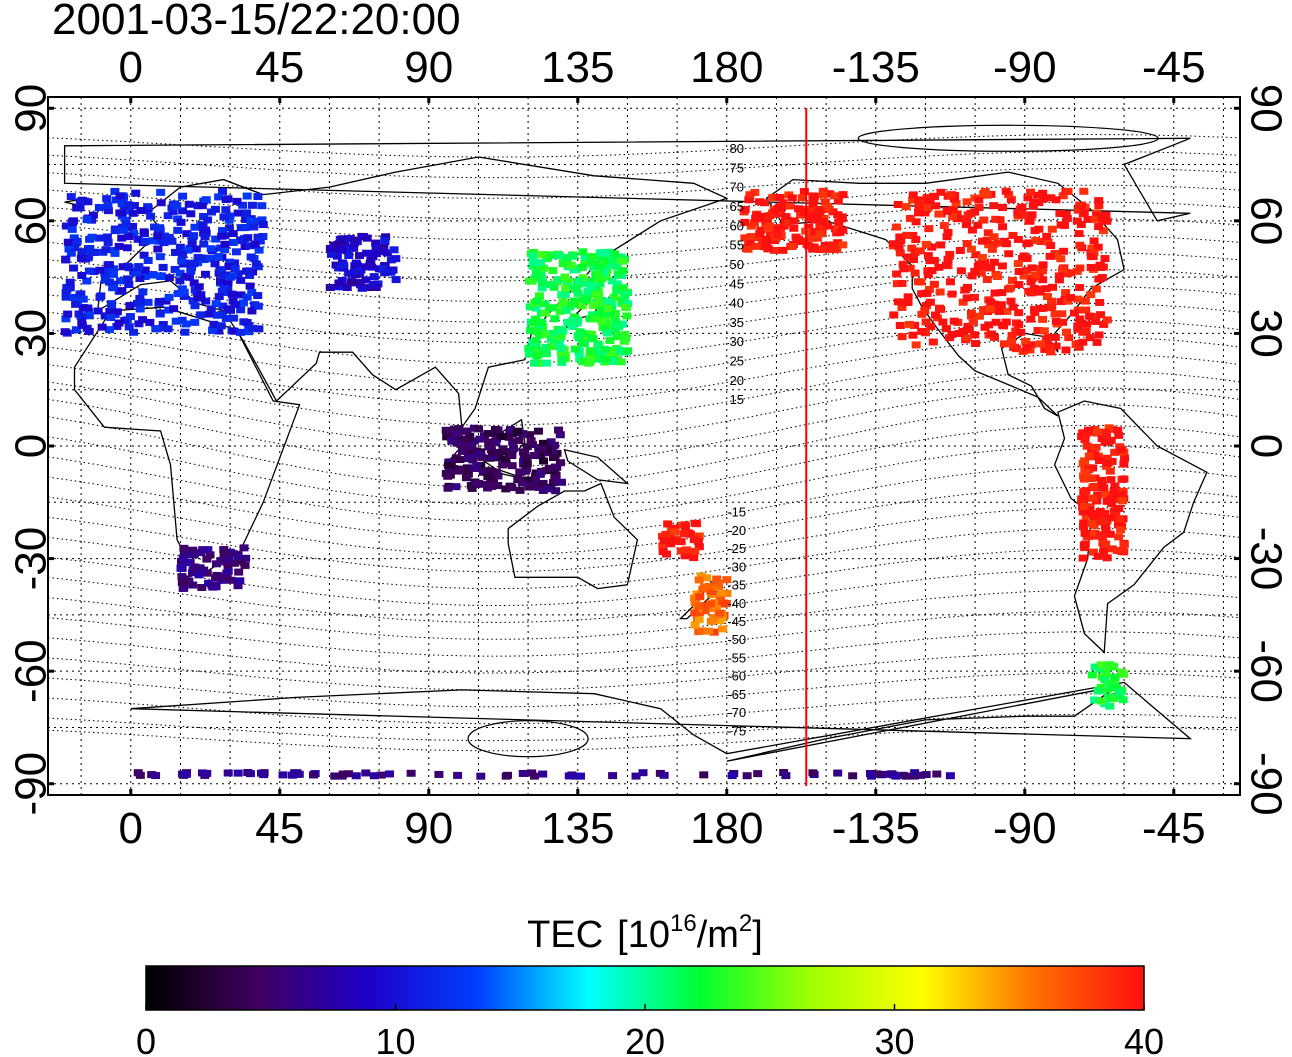  I want to click on colorbar-tick-label: 30, so click(894, 1039).